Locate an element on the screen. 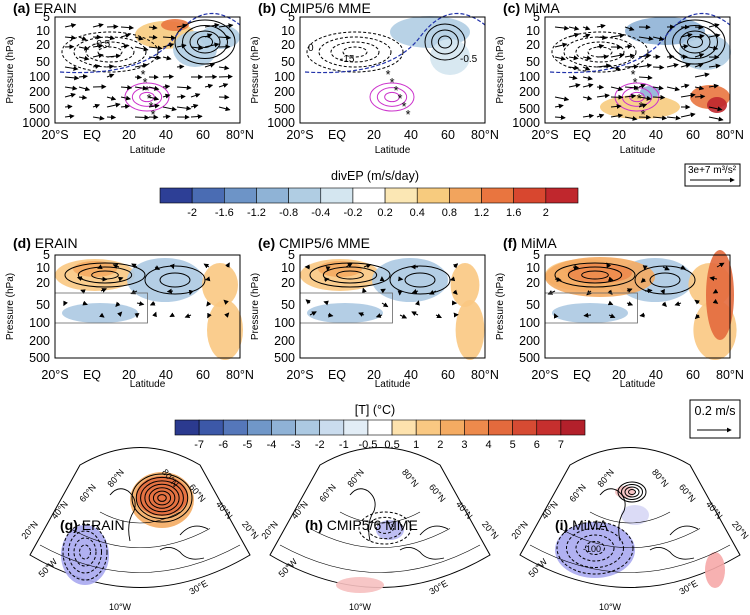 The width and height of the screenshot is (750, 615). panel-letter: (c) is located at coordinates (513, 8).